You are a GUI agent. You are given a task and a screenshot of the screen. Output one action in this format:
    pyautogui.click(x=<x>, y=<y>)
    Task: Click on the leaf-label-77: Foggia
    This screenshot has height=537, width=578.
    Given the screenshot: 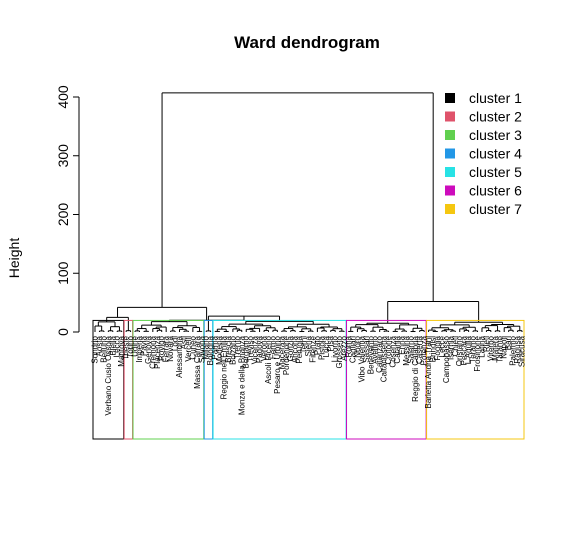 What is the action you would take?
    pyautogui.click(x=437, y=347)
    